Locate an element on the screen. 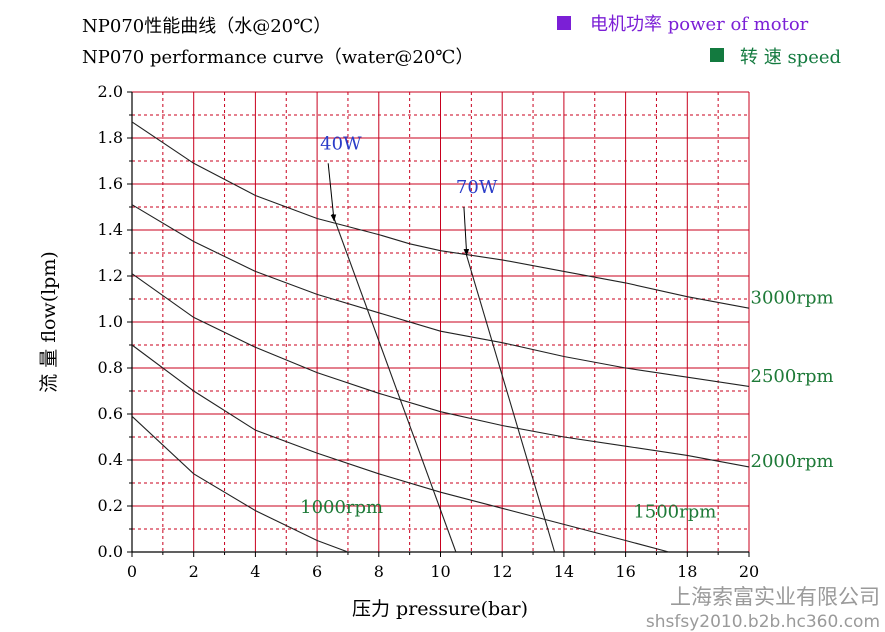 This screenshot has height=632, width=885. x-tick-label: 18 is located at coordinates (687, 571).